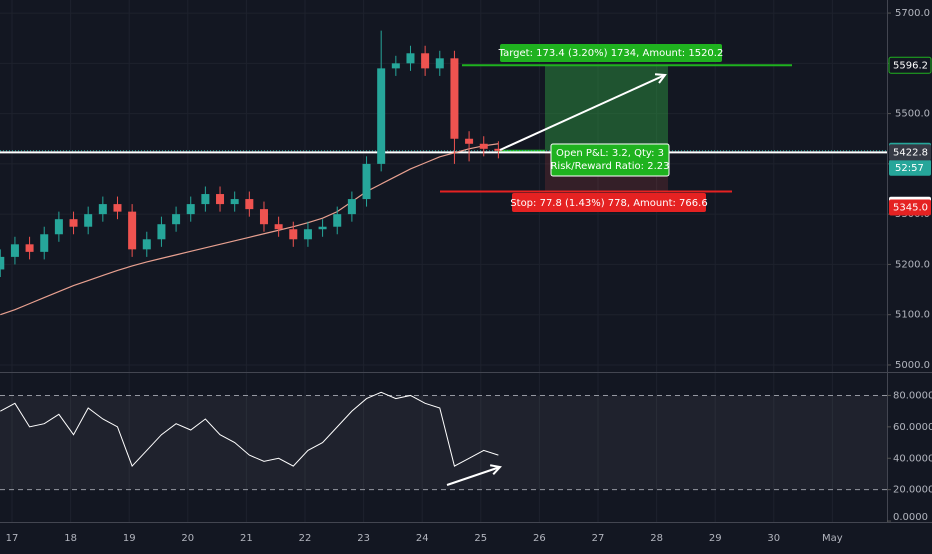 This screenshot has height=554, width=932. Describe the element at coordinates (363, 538) in the screenshot. I see `x-tick-label: 23` at that location.